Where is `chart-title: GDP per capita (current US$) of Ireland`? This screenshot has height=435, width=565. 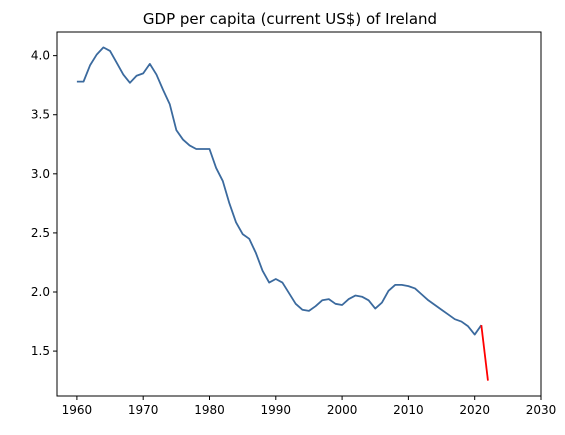 chart-title: GDP per capita (current US$) of Ireland is located at coordinates (290, 19).